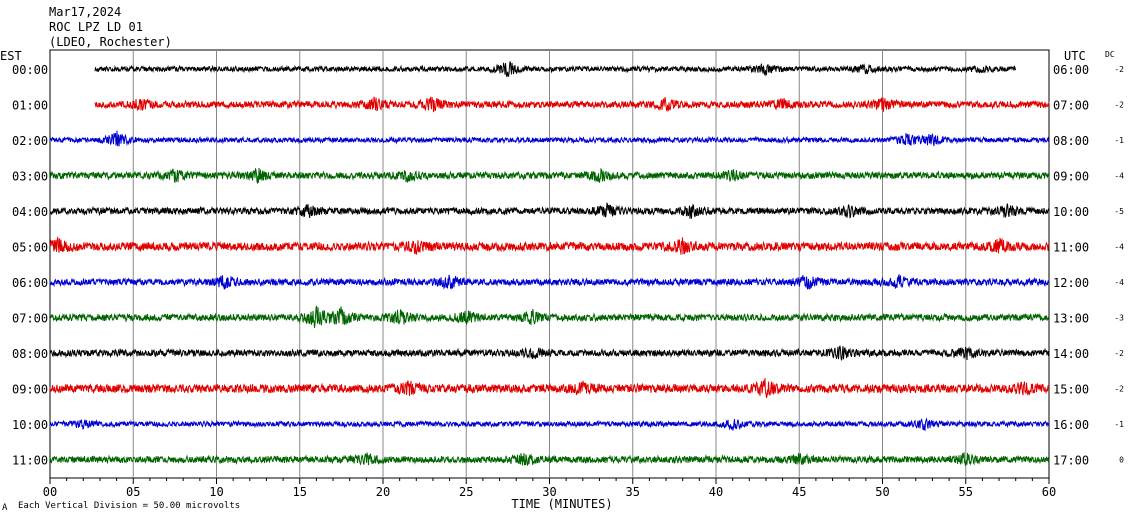  Describe the element at coordinates (216, 492) in the screenshot. I see `x-tick-label: 10` at that location.